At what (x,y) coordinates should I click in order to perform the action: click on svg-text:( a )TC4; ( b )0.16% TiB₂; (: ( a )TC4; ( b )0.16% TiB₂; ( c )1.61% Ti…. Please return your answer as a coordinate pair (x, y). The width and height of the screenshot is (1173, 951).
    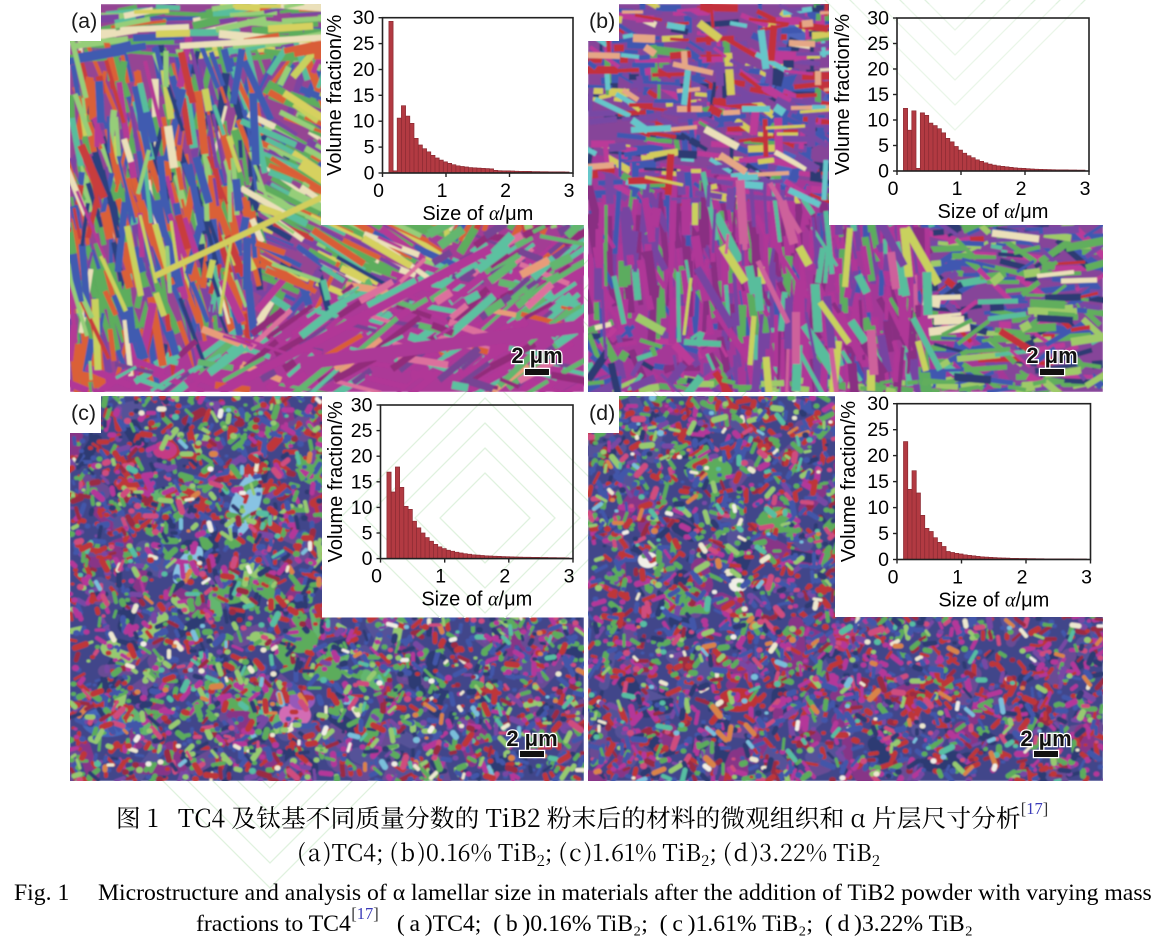
    Looking at the image, I should click on (685, 924).